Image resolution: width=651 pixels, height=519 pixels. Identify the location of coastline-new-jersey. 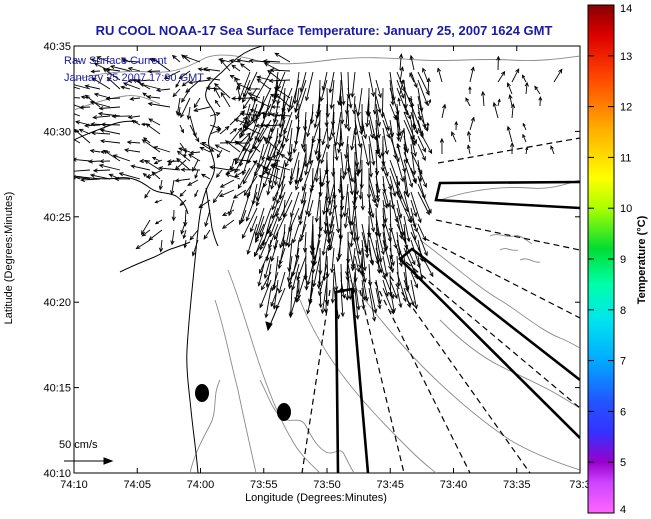
(224, 259).